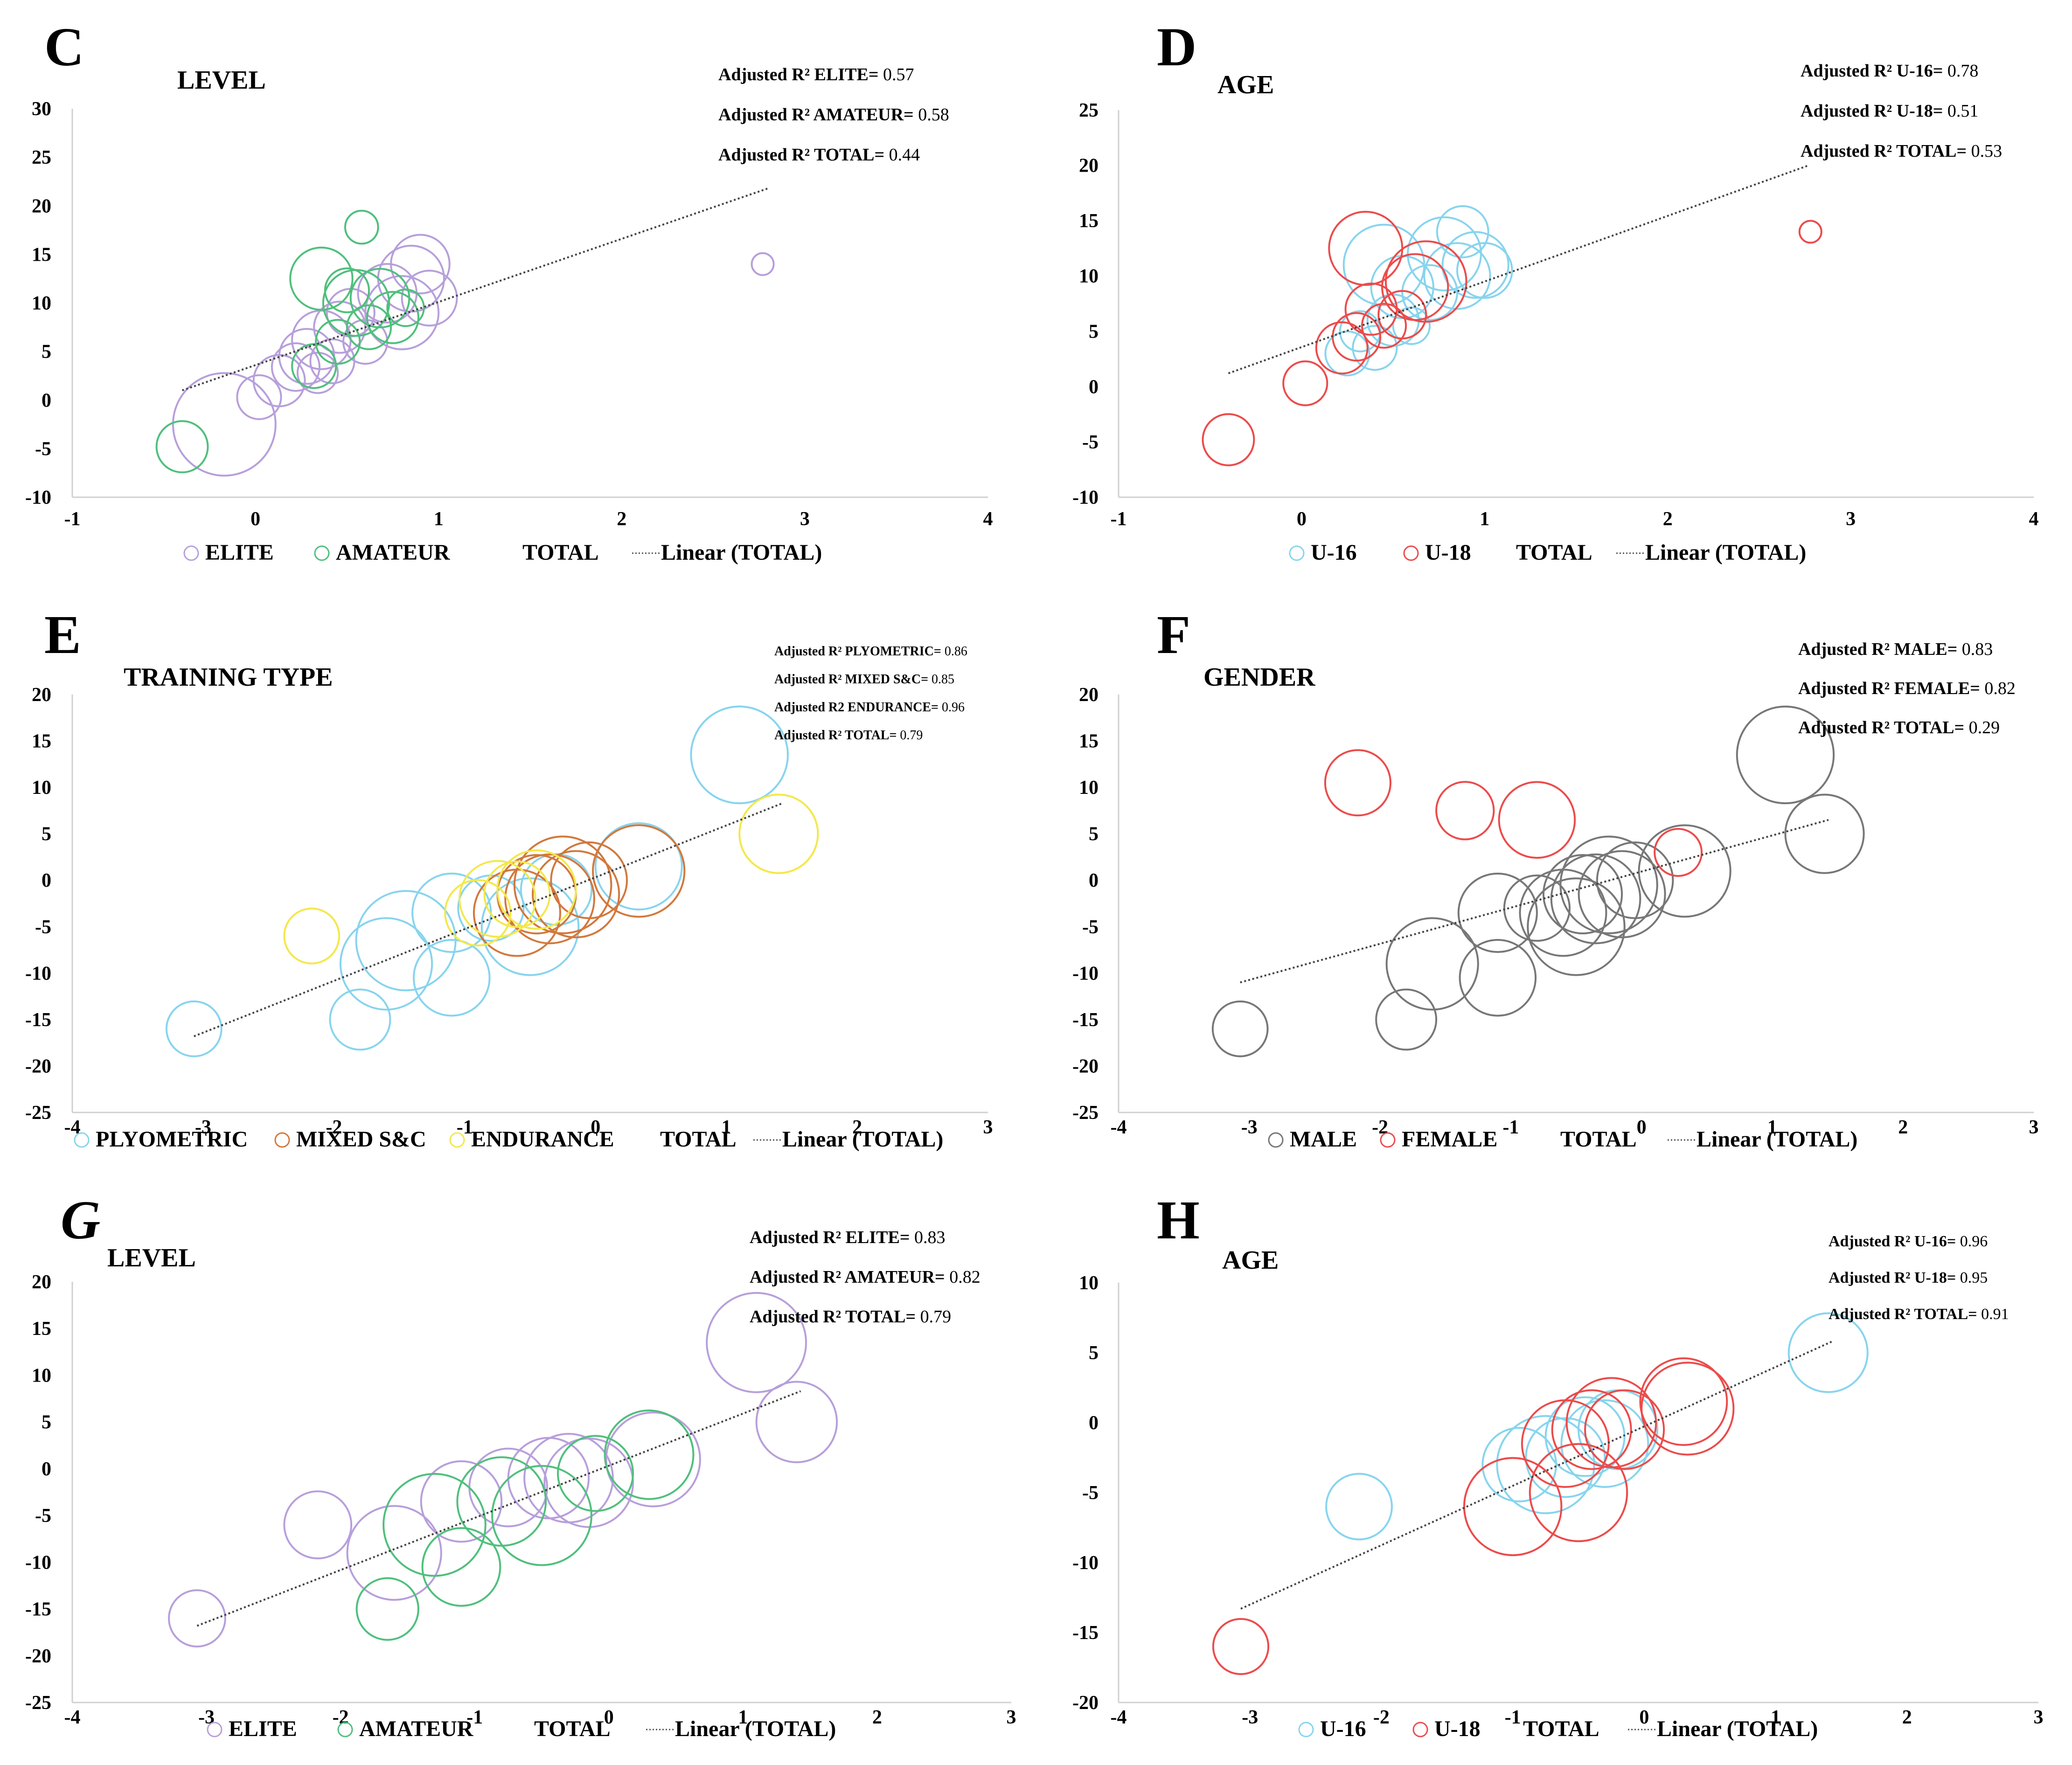  Describe the element at coordinates (819, 155) in the screenshot. I see `r2-annotation: Adjusted R² TOTAL= 0.44` at that location.